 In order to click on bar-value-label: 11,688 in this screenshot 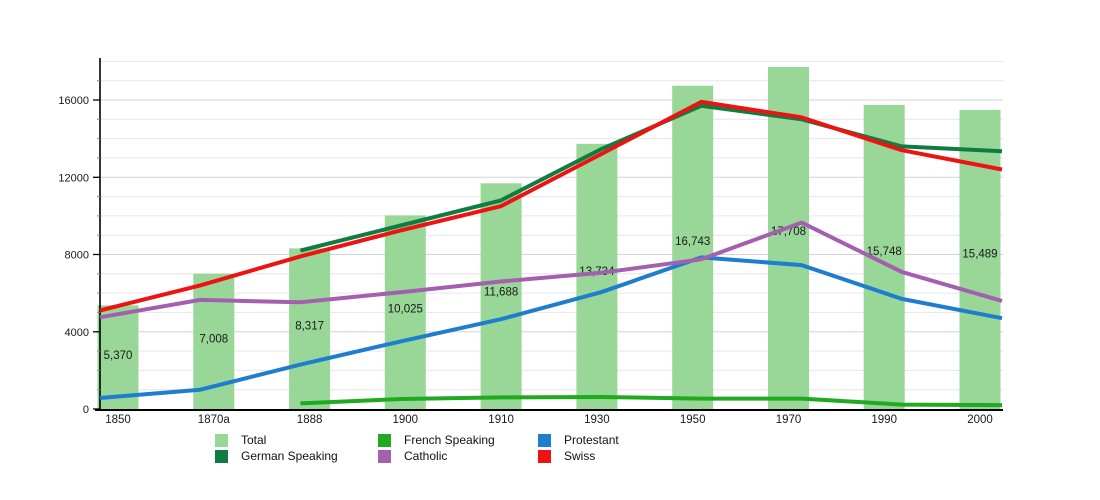, I will do `click(501, 293)`.